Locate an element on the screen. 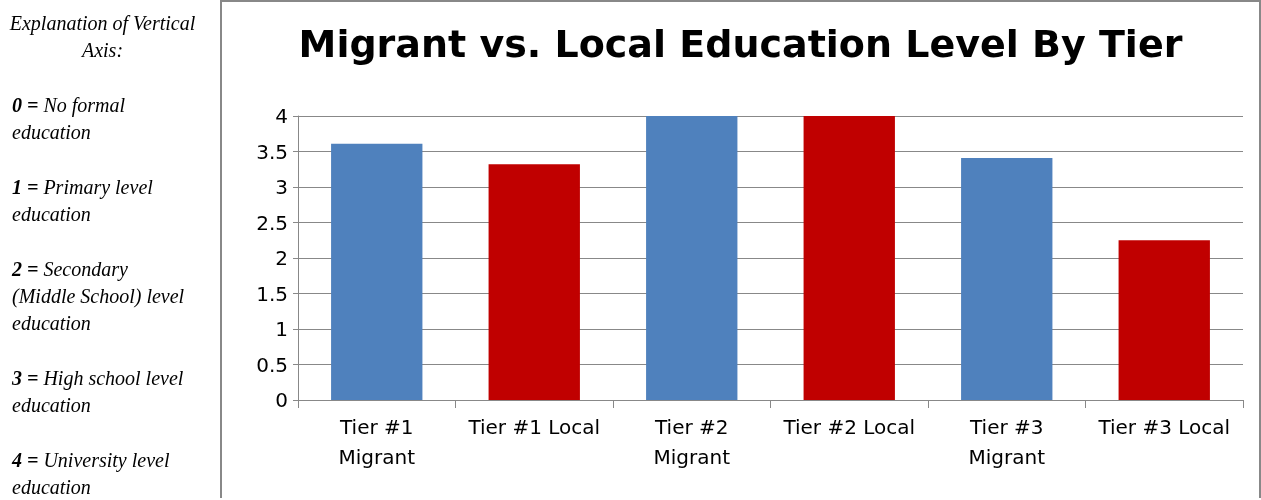  y-tick-label: 2.5 is located at coordinates (272, 222).